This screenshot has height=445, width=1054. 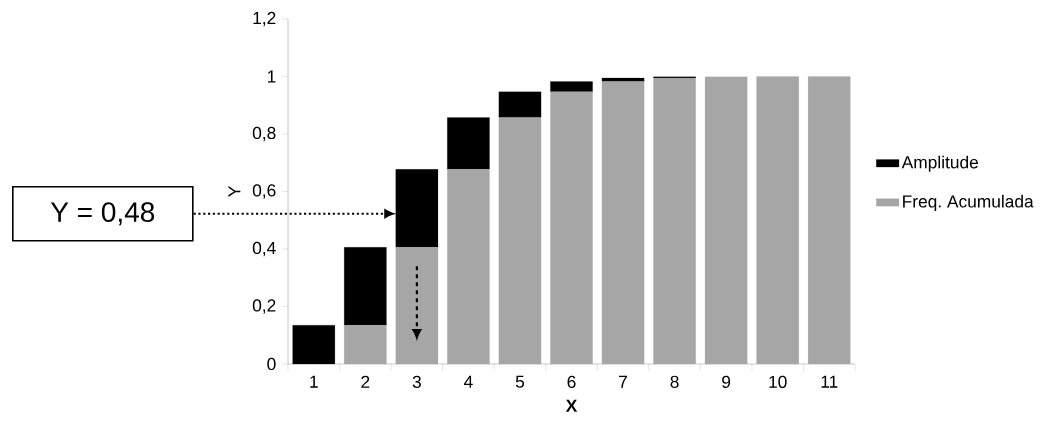 I want to click on legend-label: Freq. Acumulada, so click(x=968, y=203).